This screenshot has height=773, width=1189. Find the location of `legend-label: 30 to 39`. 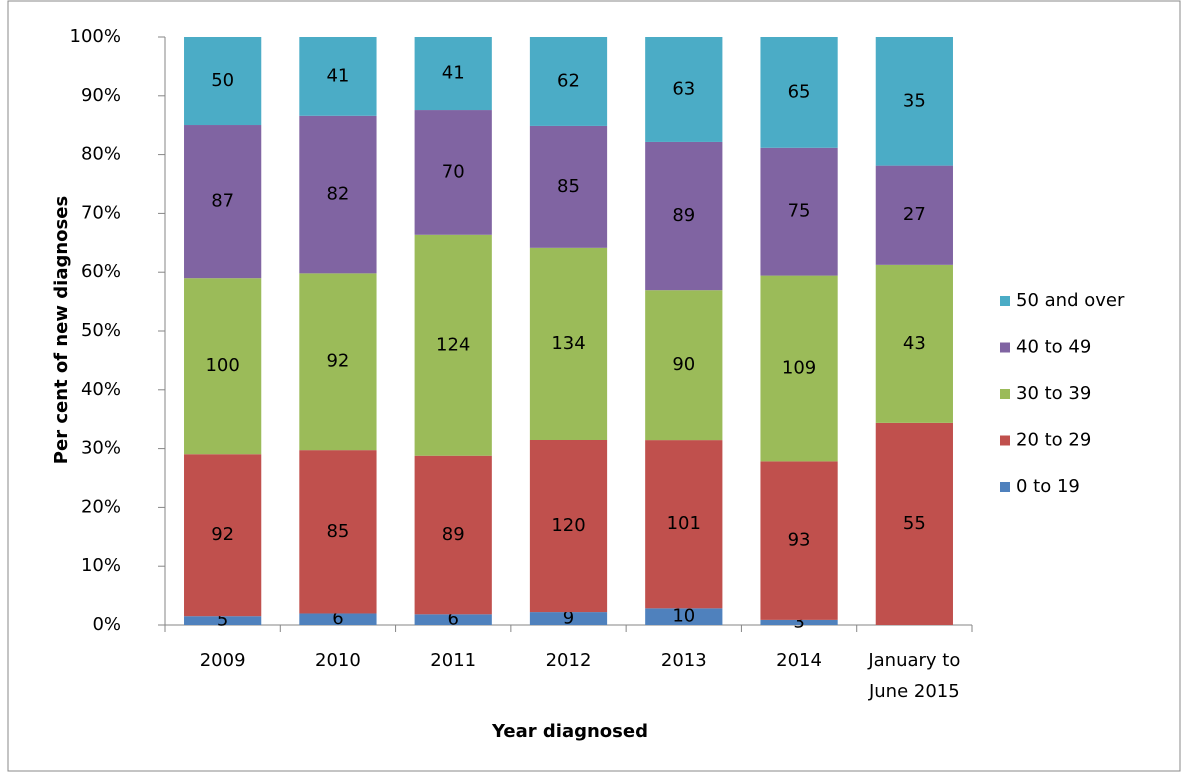

legend-label: 30 to 39 is located at coordinates (1053, 393).